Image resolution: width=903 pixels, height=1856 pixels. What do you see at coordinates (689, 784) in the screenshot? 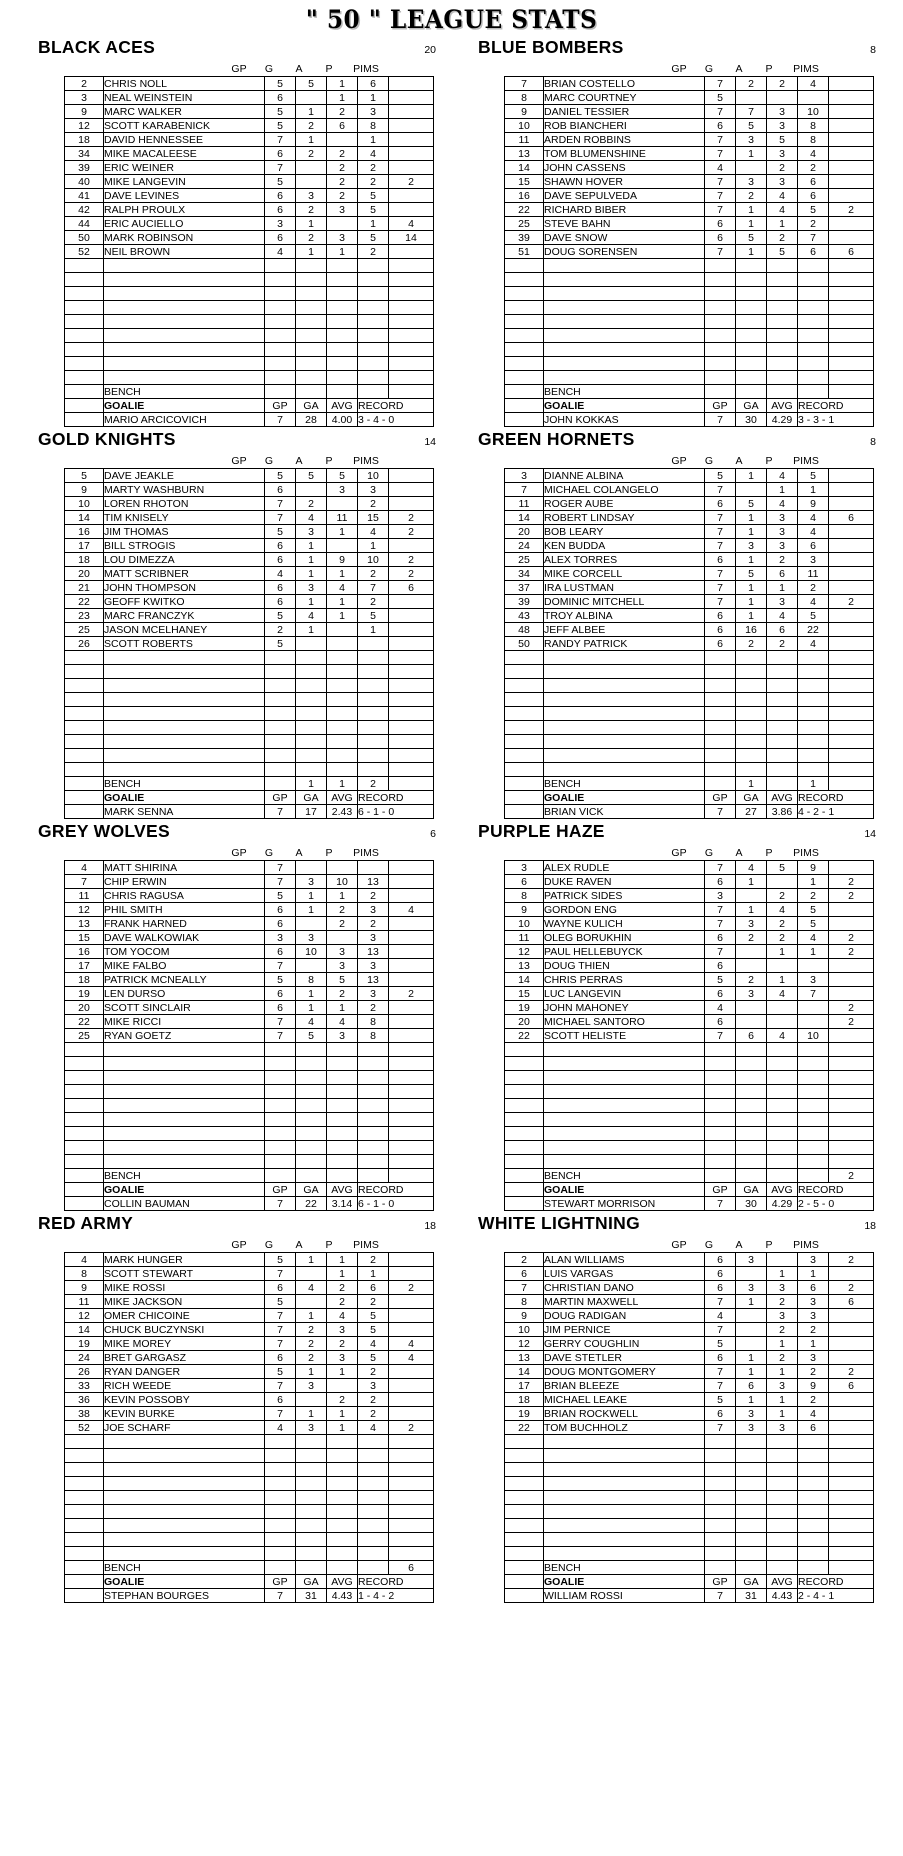
I see `bench-row: BENCH 1 1` at bounding box center [689, 784].